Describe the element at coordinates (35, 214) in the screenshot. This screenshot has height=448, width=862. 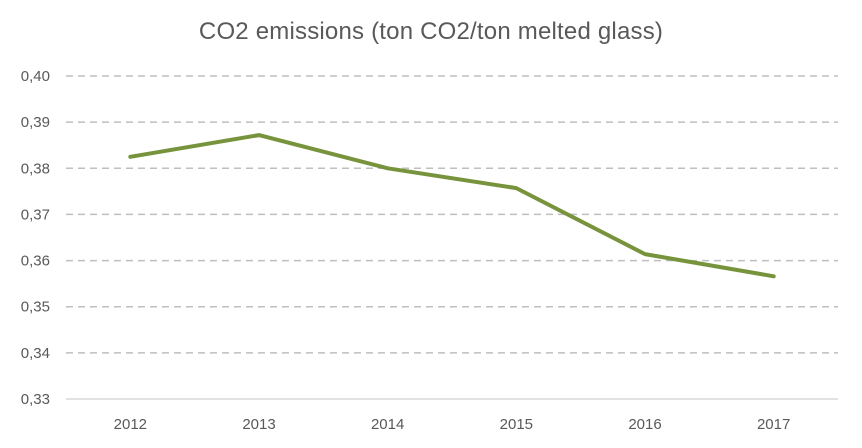
I see `y-tick-label: 0,37` at that location.